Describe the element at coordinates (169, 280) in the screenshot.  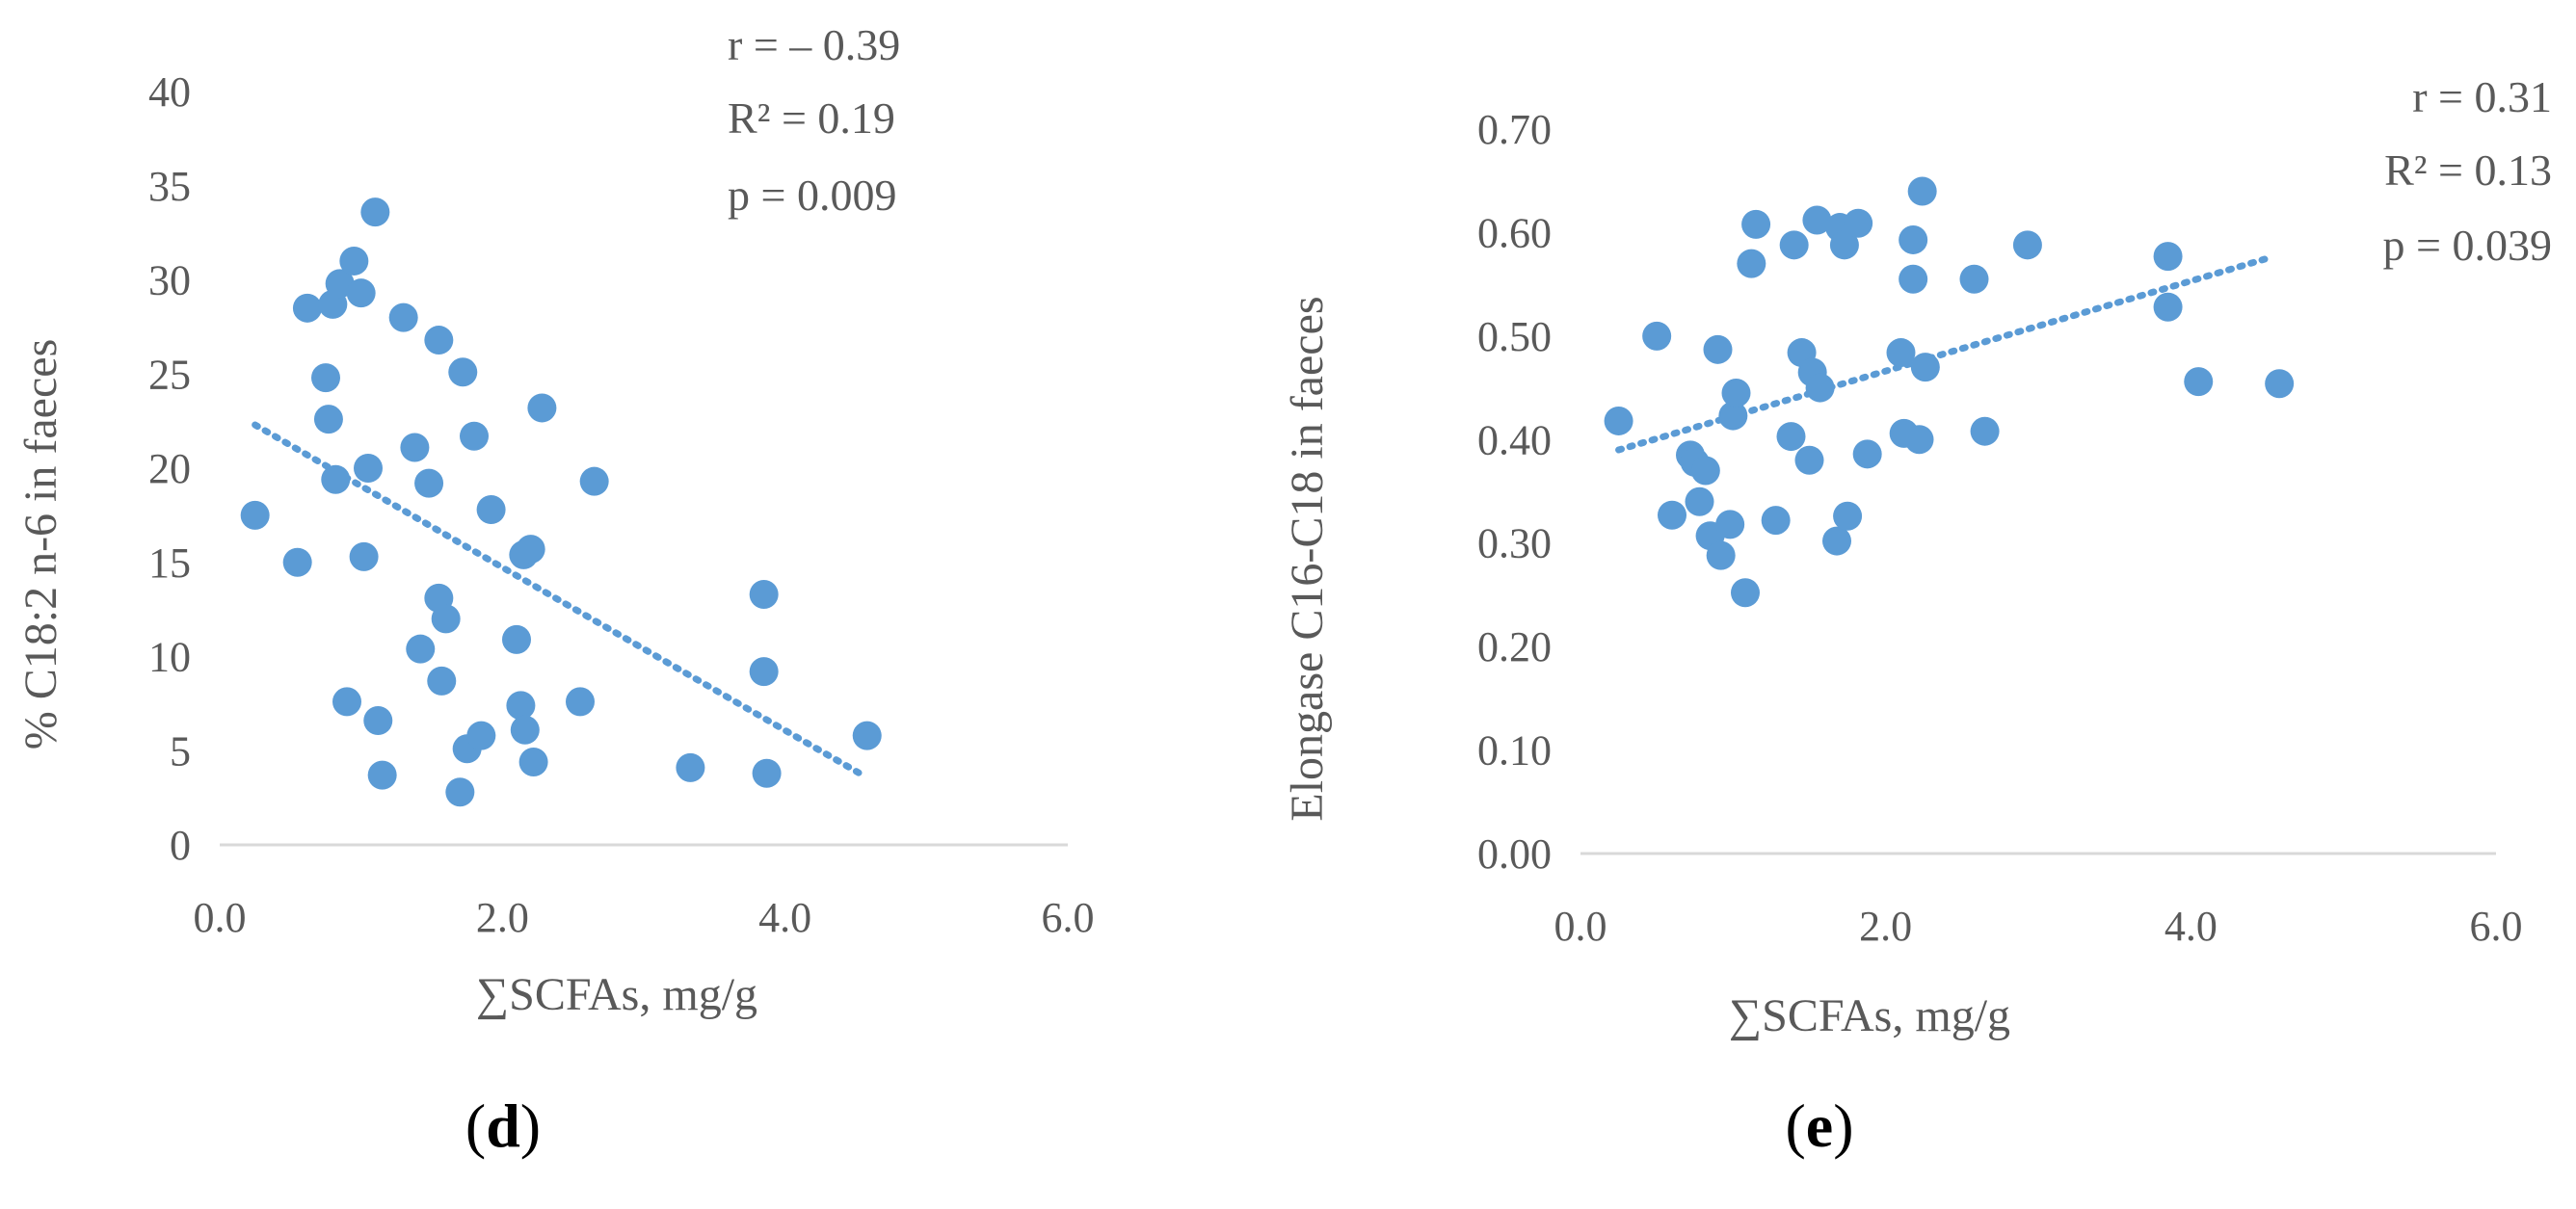
I see `y-tick-label-d: 30` at that location.